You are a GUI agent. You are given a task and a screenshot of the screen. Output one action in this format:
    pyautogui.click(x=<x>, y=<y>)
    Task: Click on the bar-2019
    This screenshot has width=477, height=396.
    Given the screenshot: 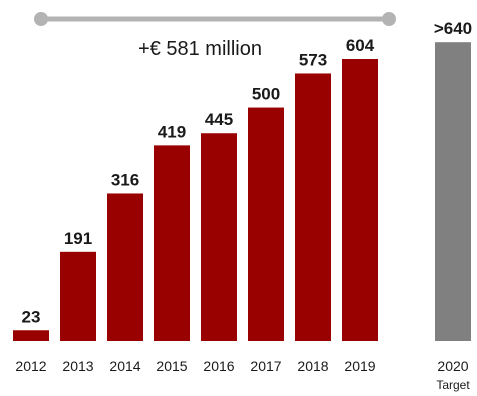 What is the action you would take?
    pyautogui.click(x=360, y=200)
    